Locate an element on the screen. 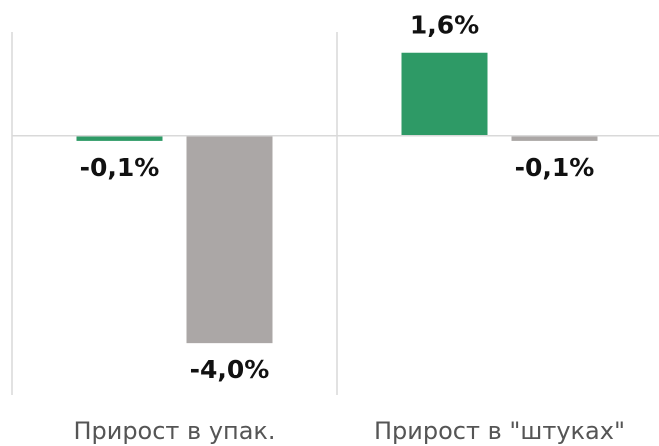 Image resolution: width=659 pixels, height=446 pixels. x-tick-label: Прирост в упак. is located at coordinates (174, 431).